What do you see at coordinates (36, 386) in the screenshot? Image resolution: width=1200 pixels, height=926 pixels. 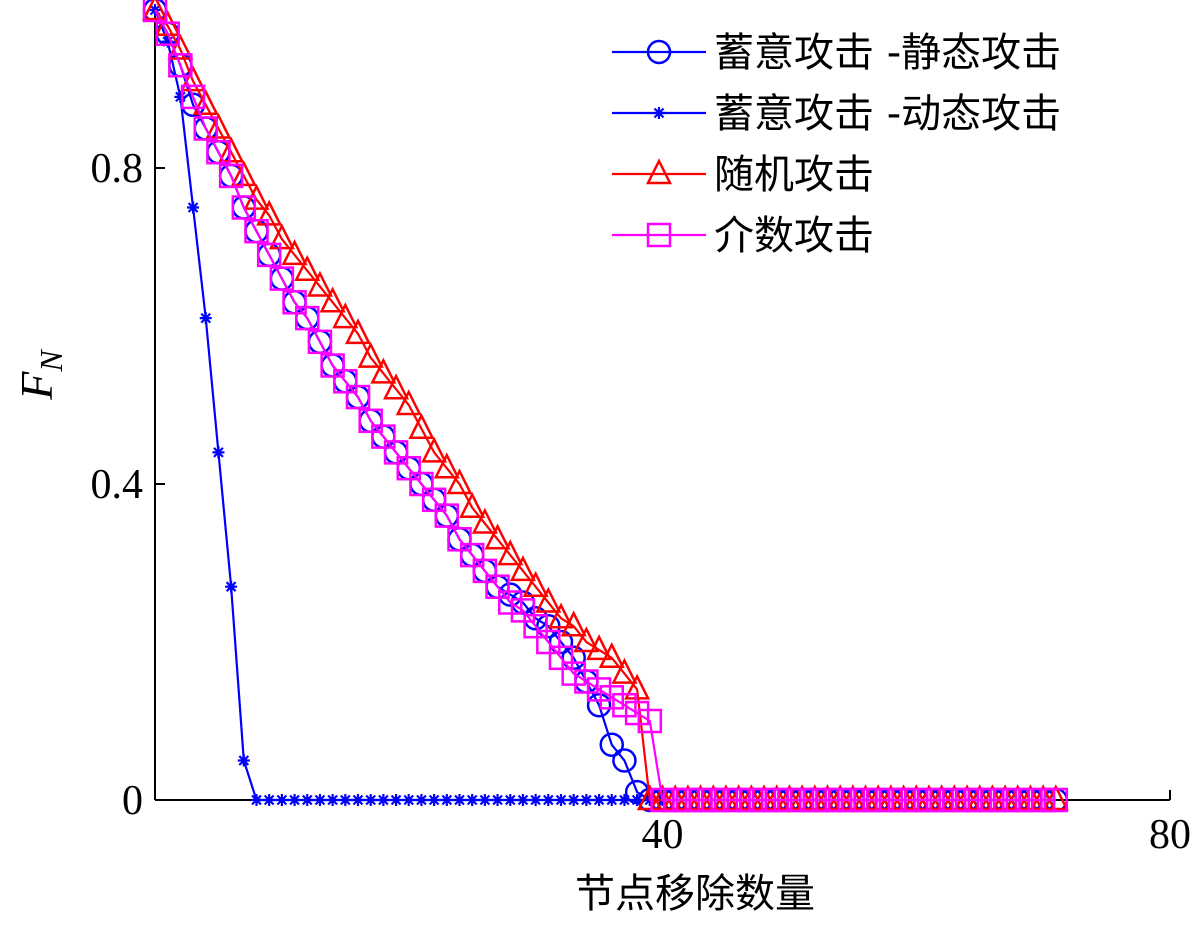 I see `y-axis-label-main: F` at bounding box center [36, 386].